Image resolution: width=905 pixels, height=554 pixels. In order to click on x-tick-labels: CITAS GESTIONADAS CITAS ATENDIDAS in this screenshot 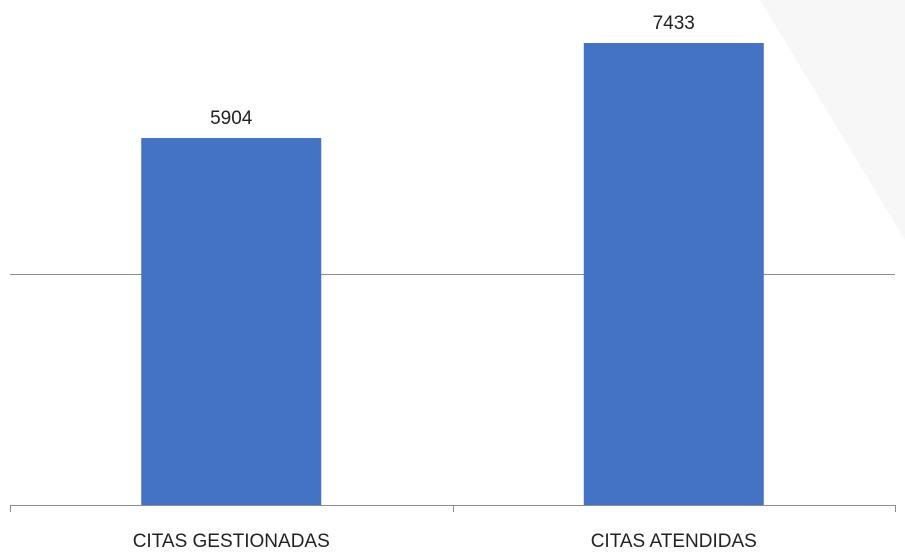, I will do `click(445, 541)`.